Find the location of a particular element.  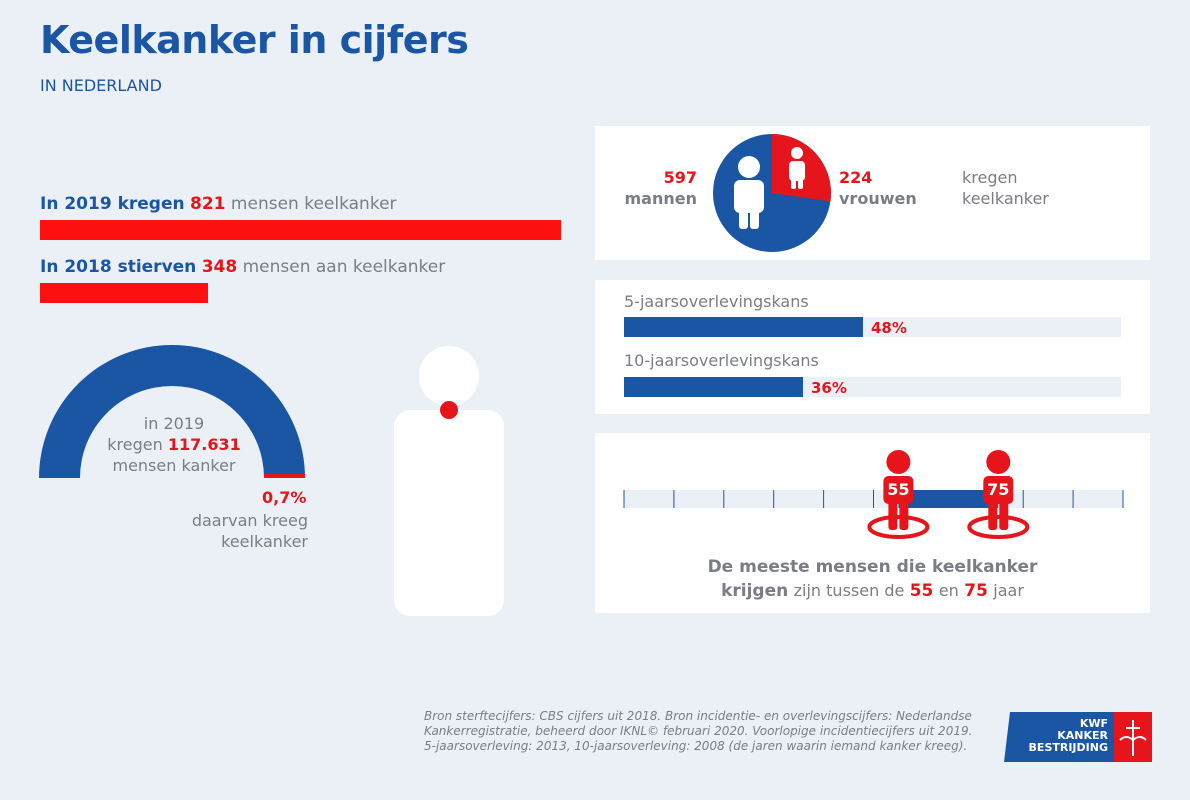

total-cancer-value: 117.631 is located at coordinates (204, 444).